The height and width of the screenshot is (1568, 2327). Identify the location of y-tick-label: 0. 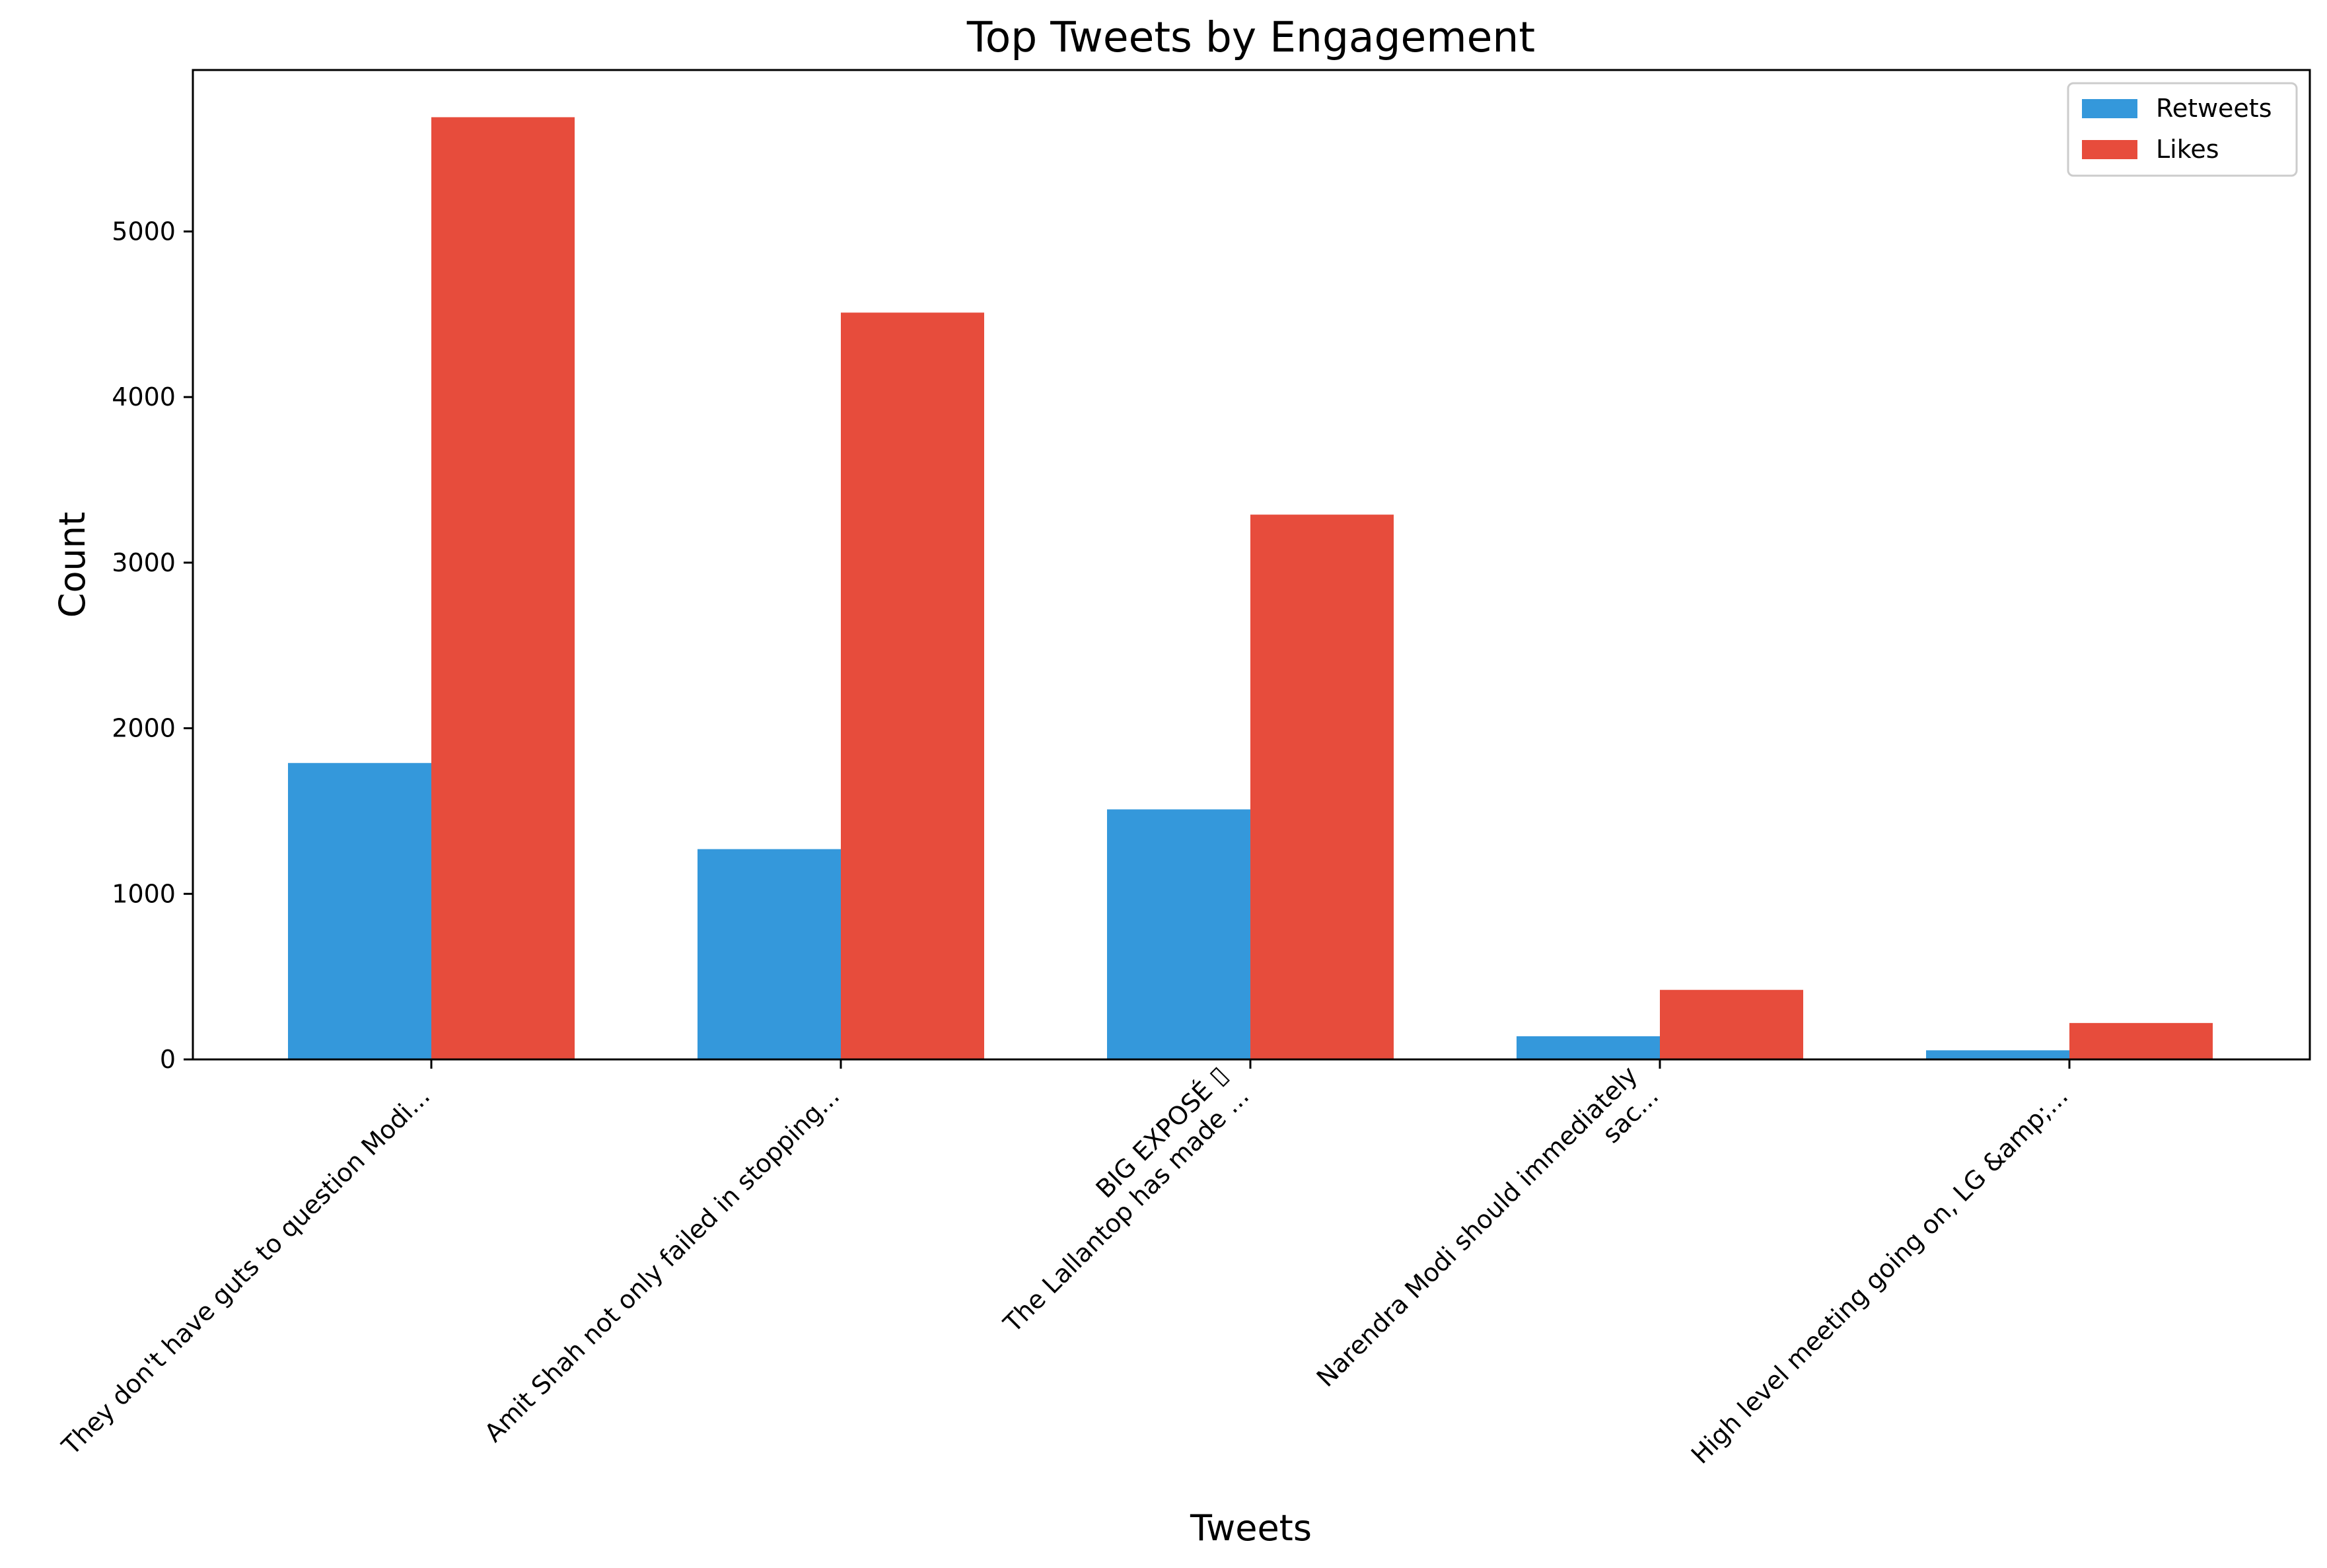
(168, 1059).